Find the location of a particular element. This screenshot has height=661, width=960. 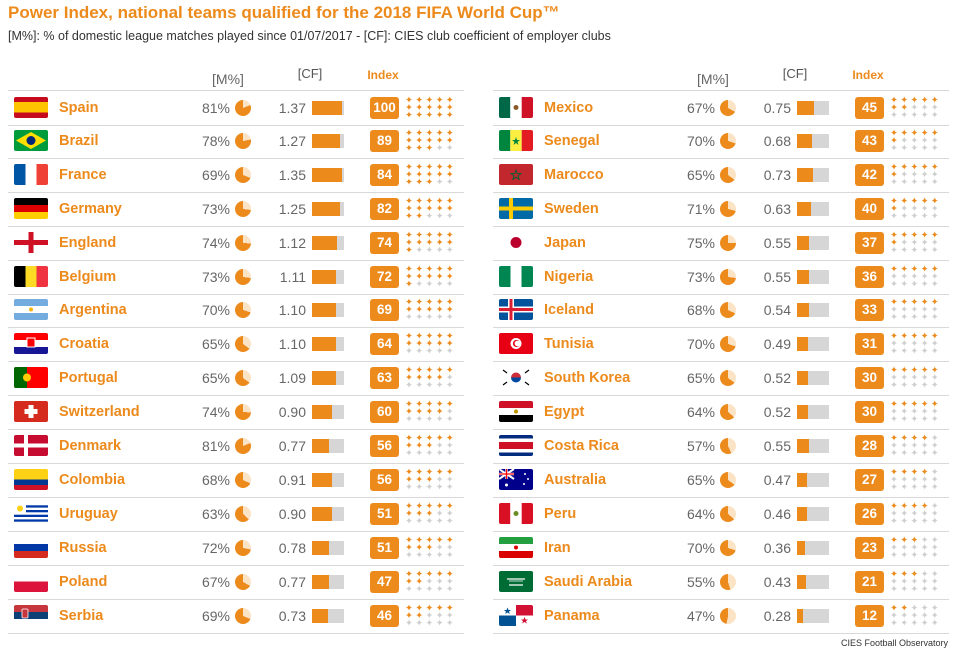

club-coefficient: 1.11 is located at coordinates (292, 276).